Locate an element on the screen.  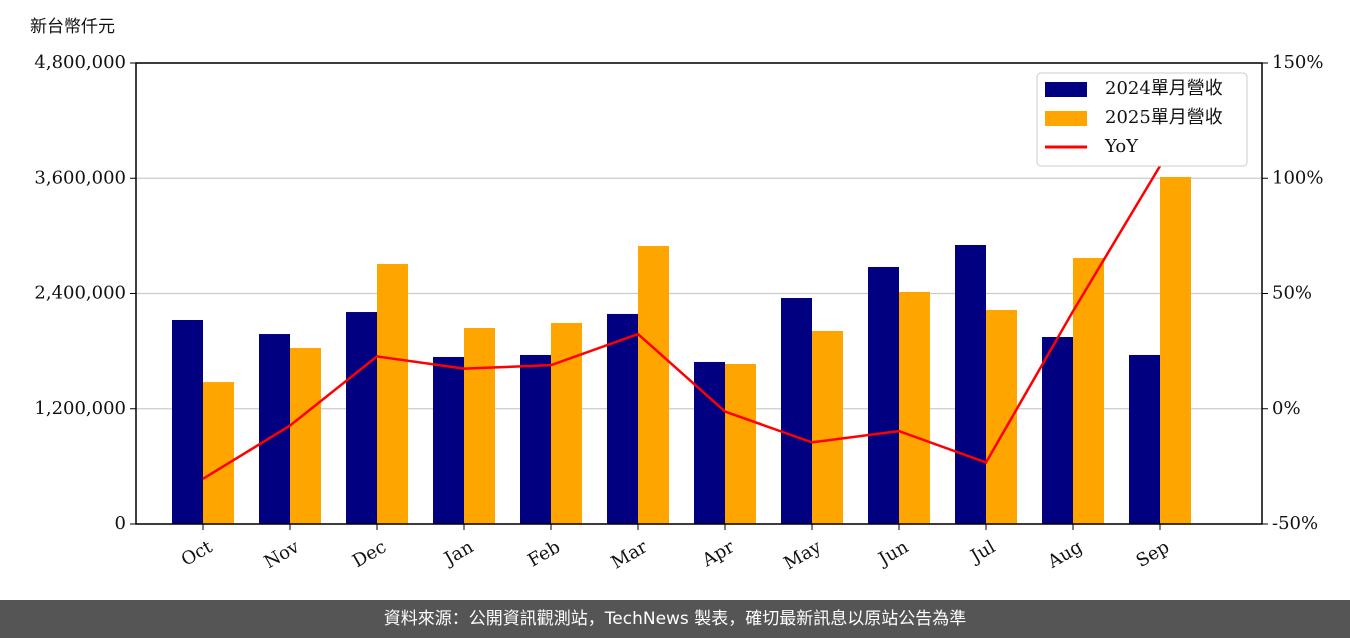
y2-tick-label: 100% is located at coordinates (1297, 177).